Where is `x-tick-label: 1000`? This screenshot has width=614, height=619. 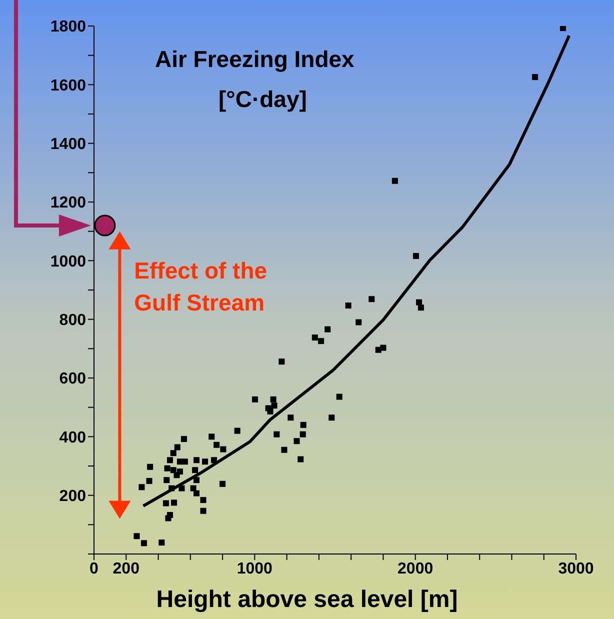 x-tick-label: 1000 is located at coordinates (254, 569).